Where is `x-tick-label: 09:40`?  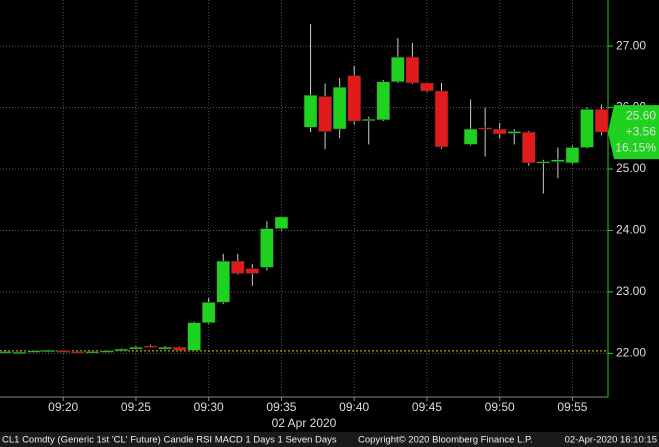
x-tick-label: 09:40 is located at coordinates (354, 407).